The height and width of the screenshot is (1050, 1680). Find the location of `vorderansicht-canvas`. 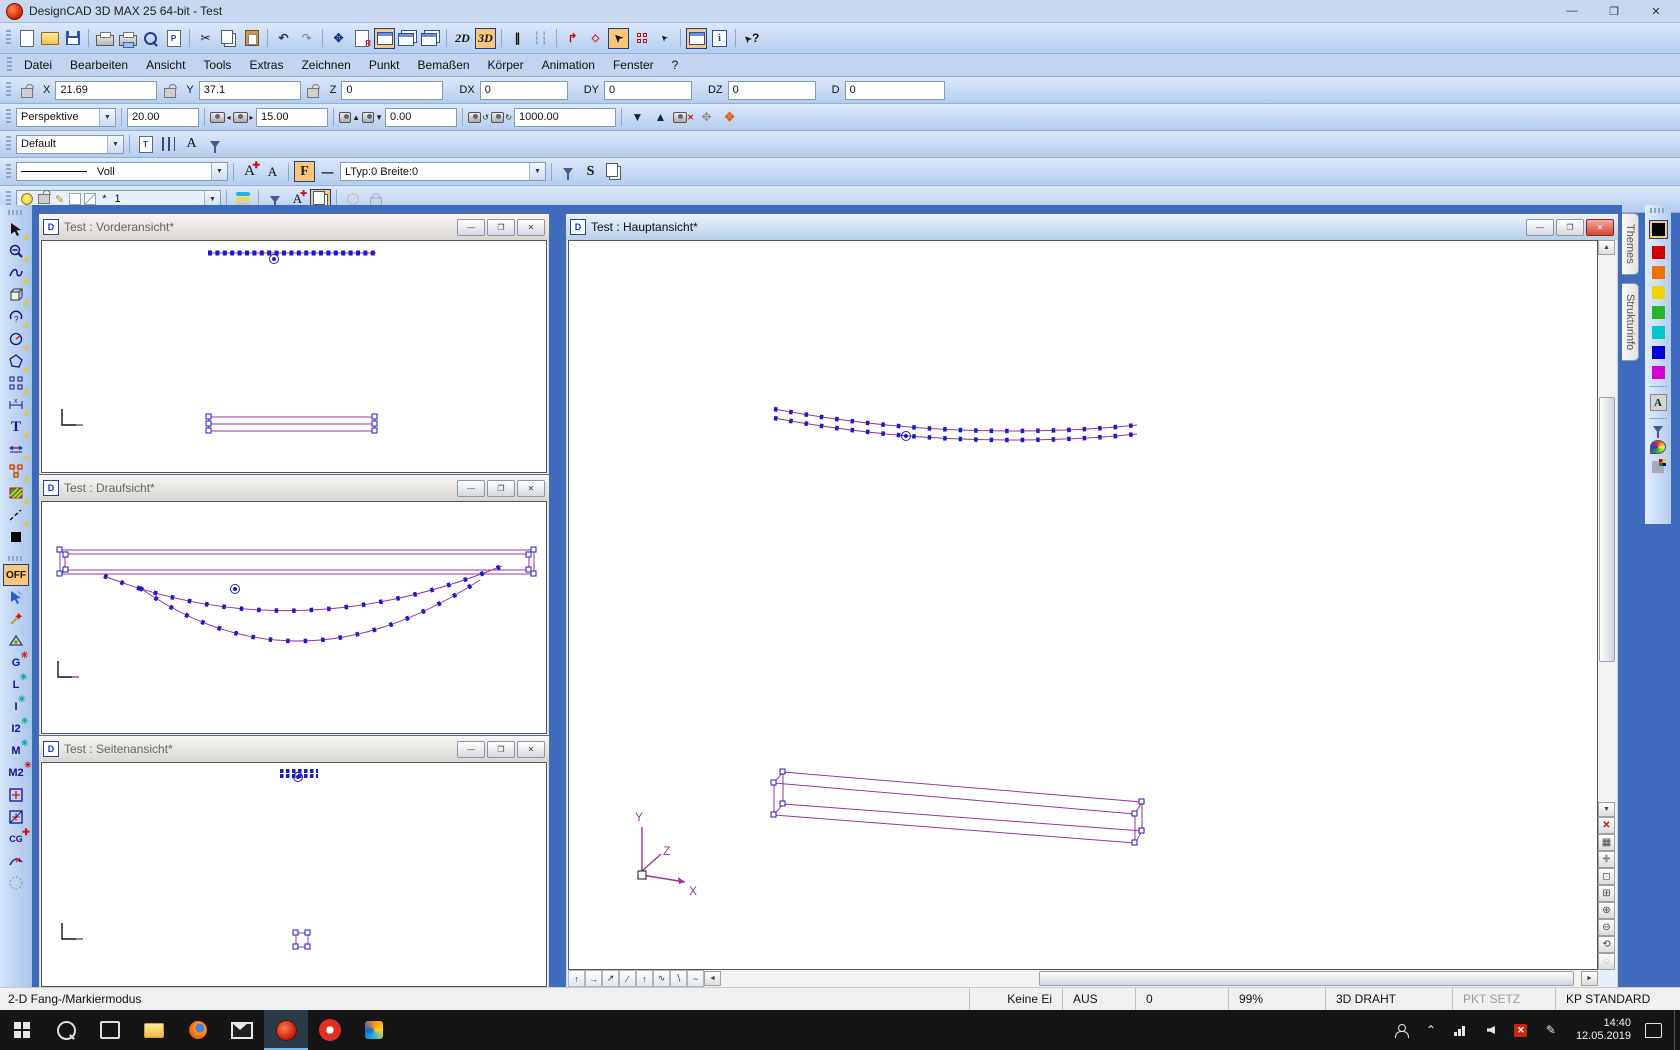

vorderansicht-canvas is located at coordinates (294, 356).